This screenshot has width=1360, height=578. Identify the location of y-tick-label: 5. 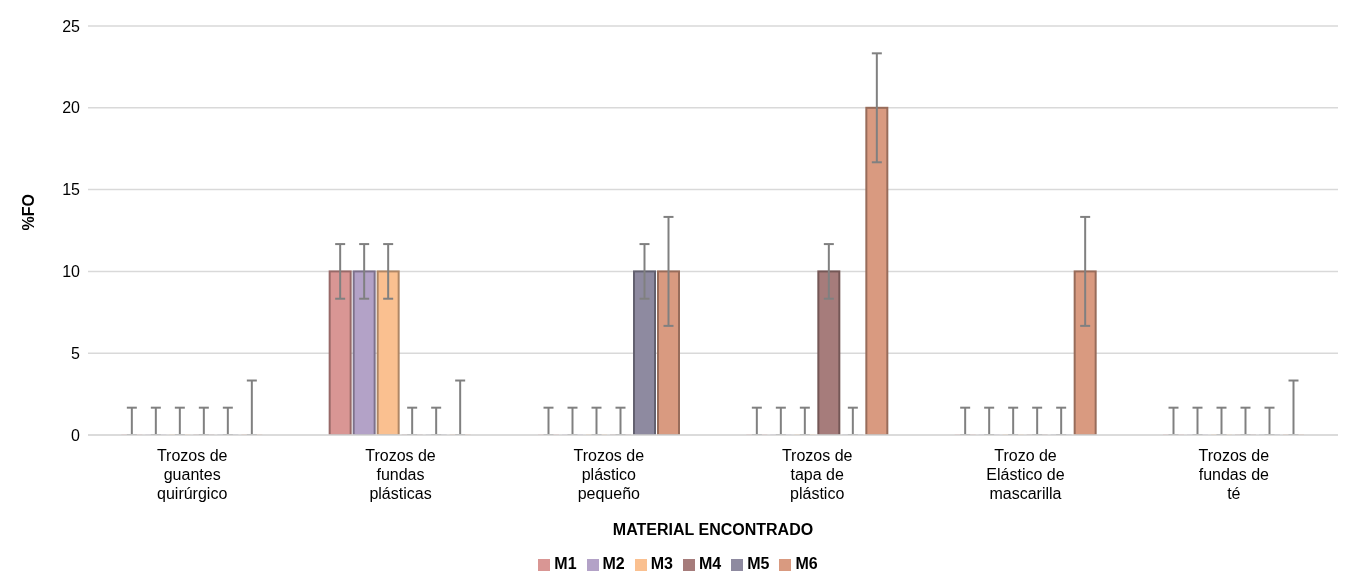
(76, 353).